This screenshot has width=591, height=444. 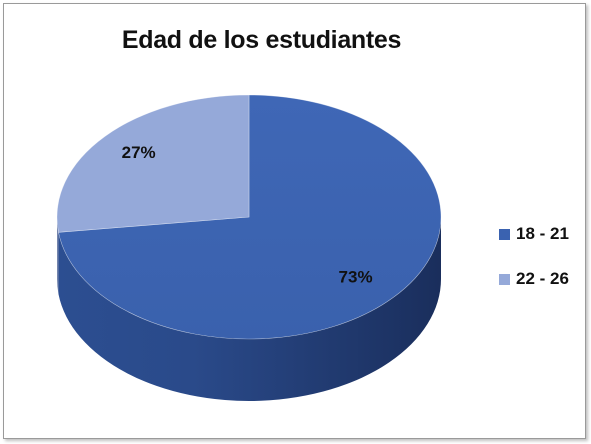 I want to click on legend-label-18-21: 18 - 21, so click(x=542, y=233).